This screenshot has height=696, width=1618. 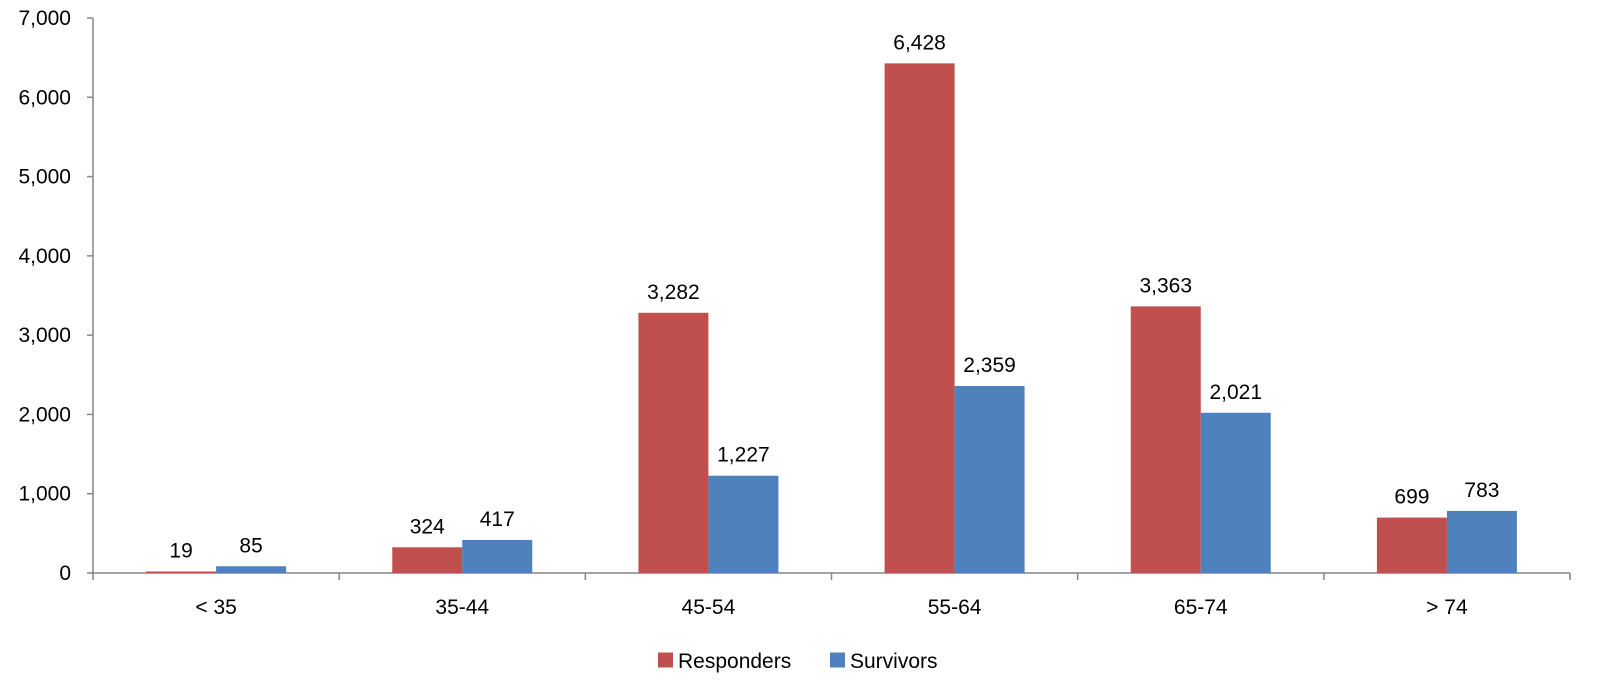 What do you see at coordinates (734, 661) in the screenshot?
I see `legend-label-responders: Responders` at bounding box center [734, 661].